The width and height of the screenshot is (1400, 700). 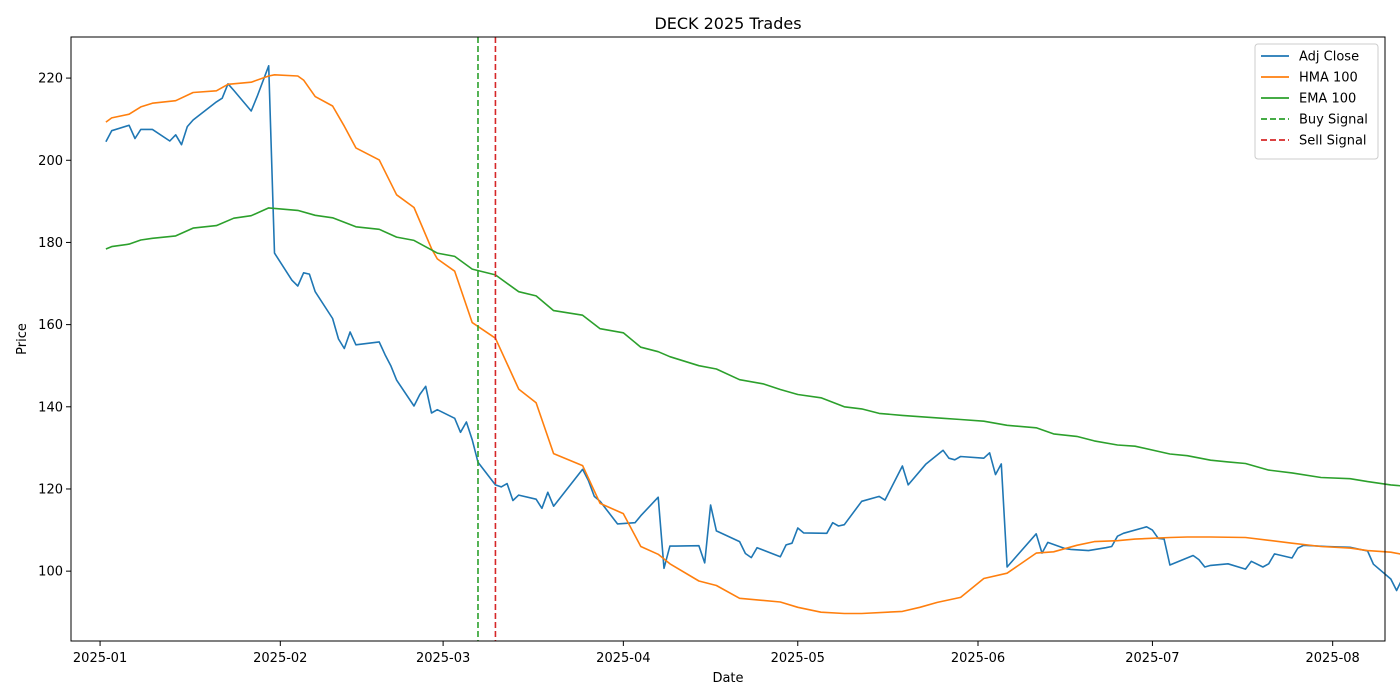 What do you see at coordinates (50, 161) in the screenshot?
I see `y-tick-label: 200` at bounding box center [50, 161].